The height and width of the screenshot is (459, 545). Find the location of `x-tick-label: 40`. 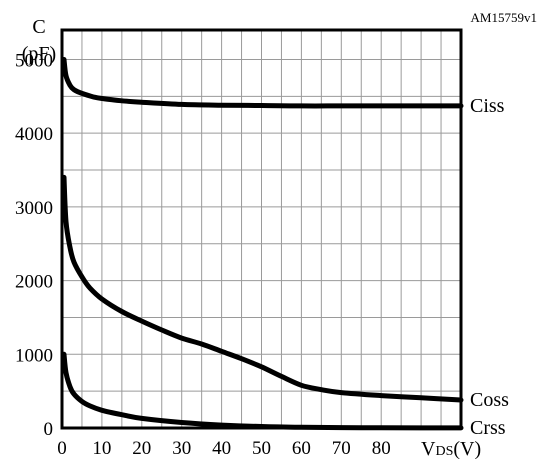

x-tick-label: 40 is located at coordinates (221, 448).